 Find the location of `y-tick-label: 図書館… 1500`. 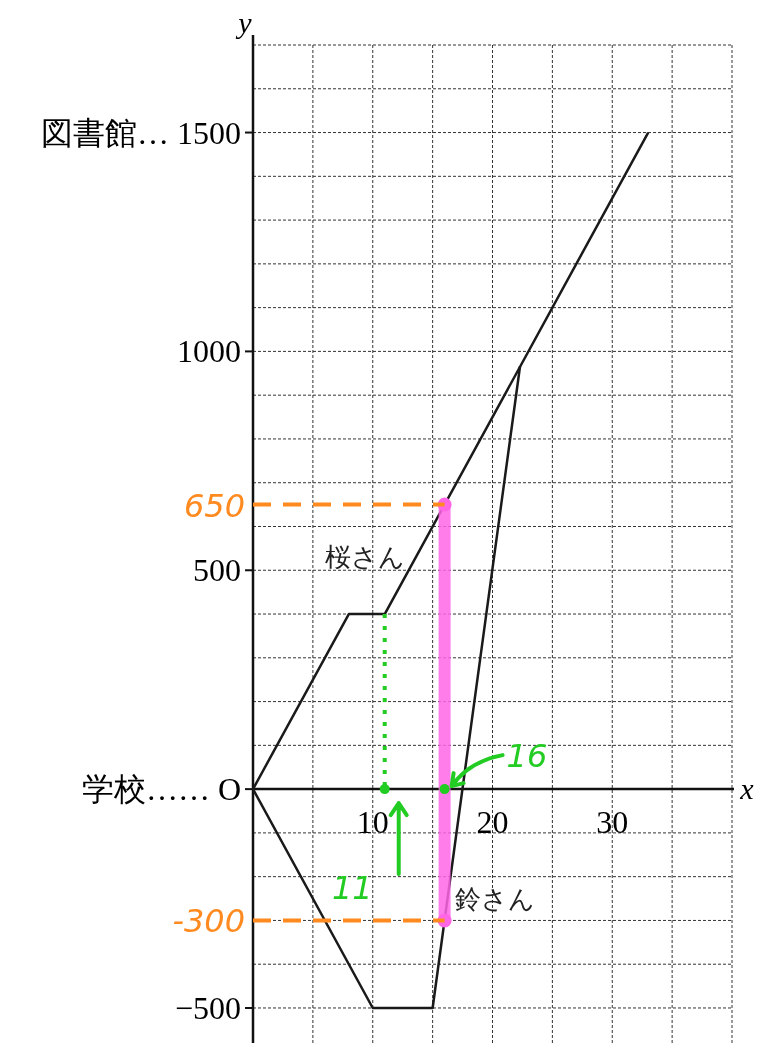

y-tick-label: 図書館… 1500 is located at coordinates (141, 132).